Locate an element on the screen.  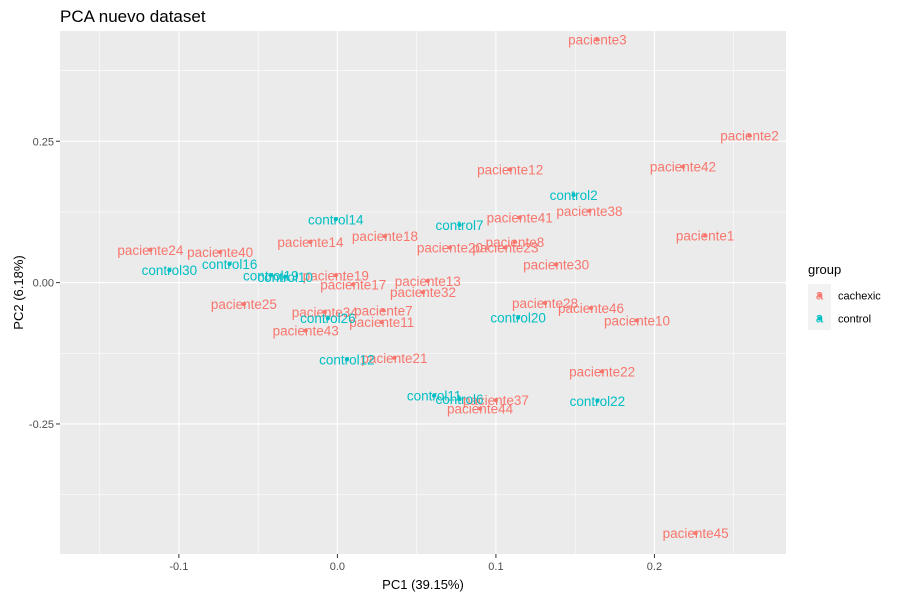
cachexic-point-label: paciente18 is located at coordinates (385, 236).